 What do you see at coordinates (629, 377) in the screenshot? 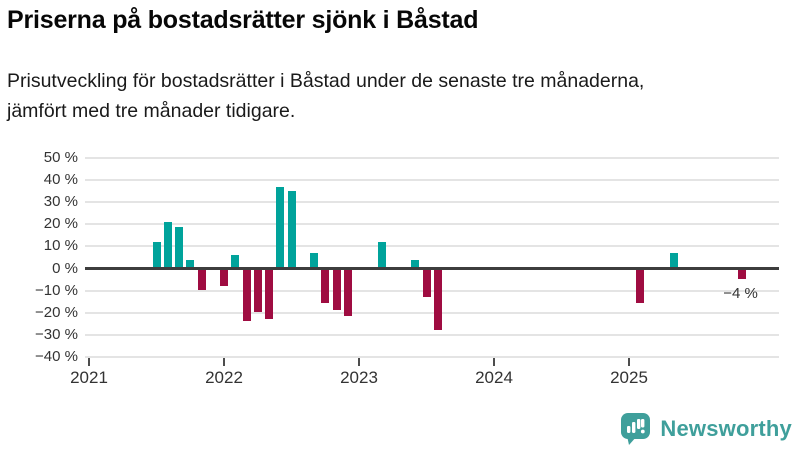
I see `x-axis-tick-label: 2025` at bounding box center [629, 377].